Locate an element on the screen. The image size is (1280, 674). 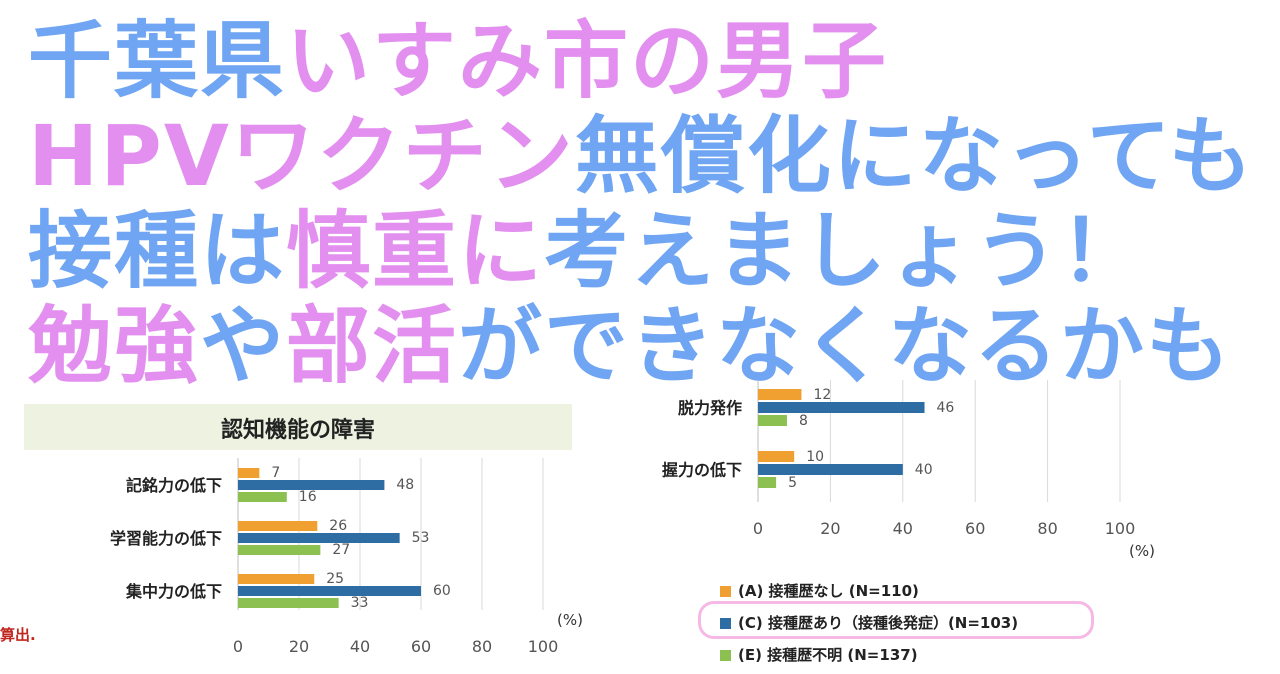
headline-segment: 男子 is located at coordinates (802, 61).